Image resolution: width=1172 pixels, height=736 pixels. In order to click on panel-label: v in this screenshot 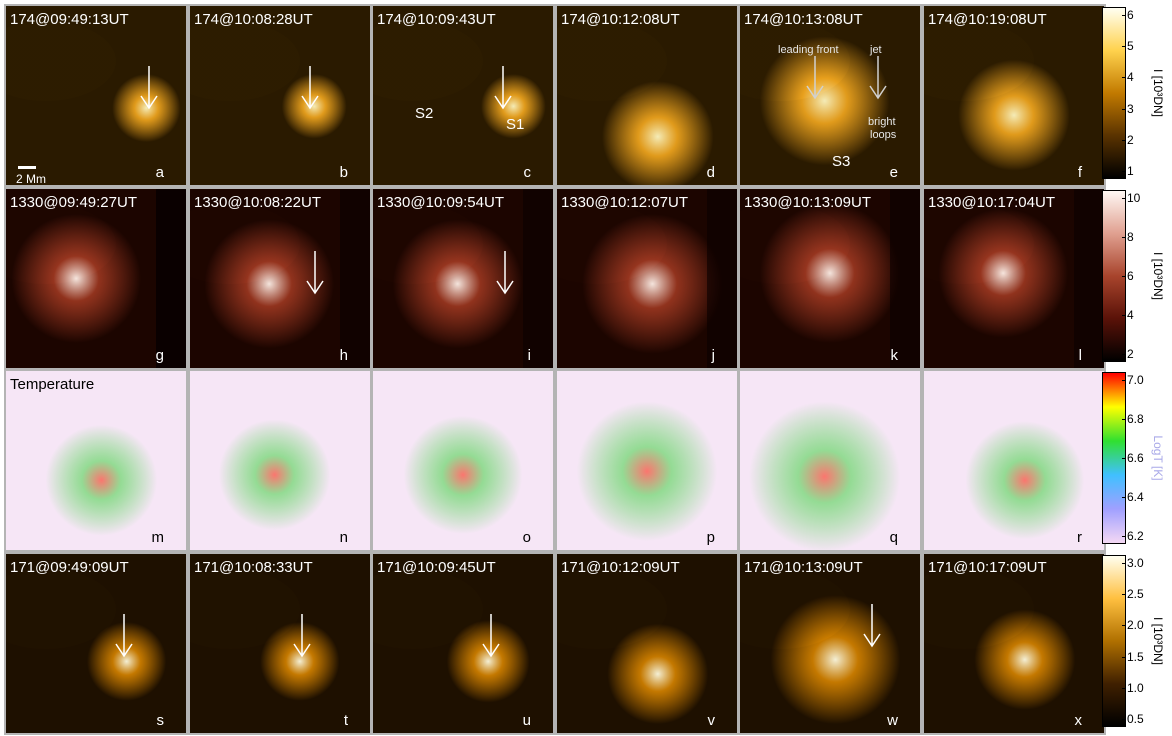, I will do `click(711, 720)`.